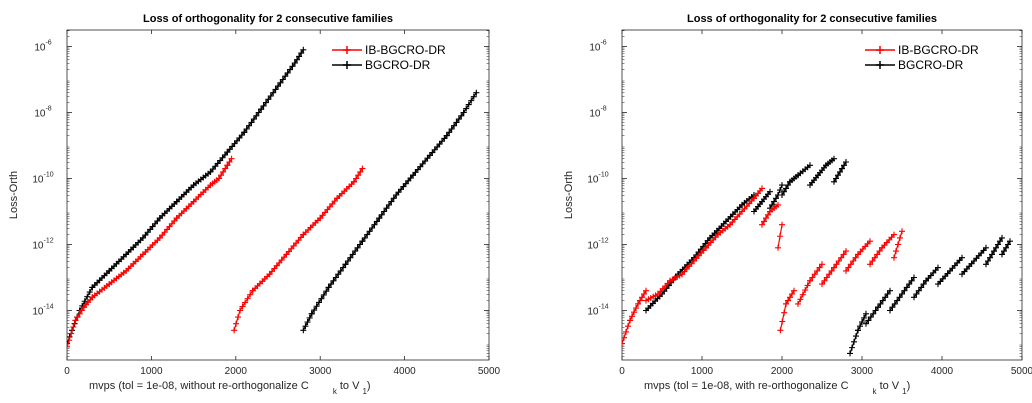  Describe the element at coordinates (404, 371) in the screenshot. I see `x-tick-label: 4000` at that location.